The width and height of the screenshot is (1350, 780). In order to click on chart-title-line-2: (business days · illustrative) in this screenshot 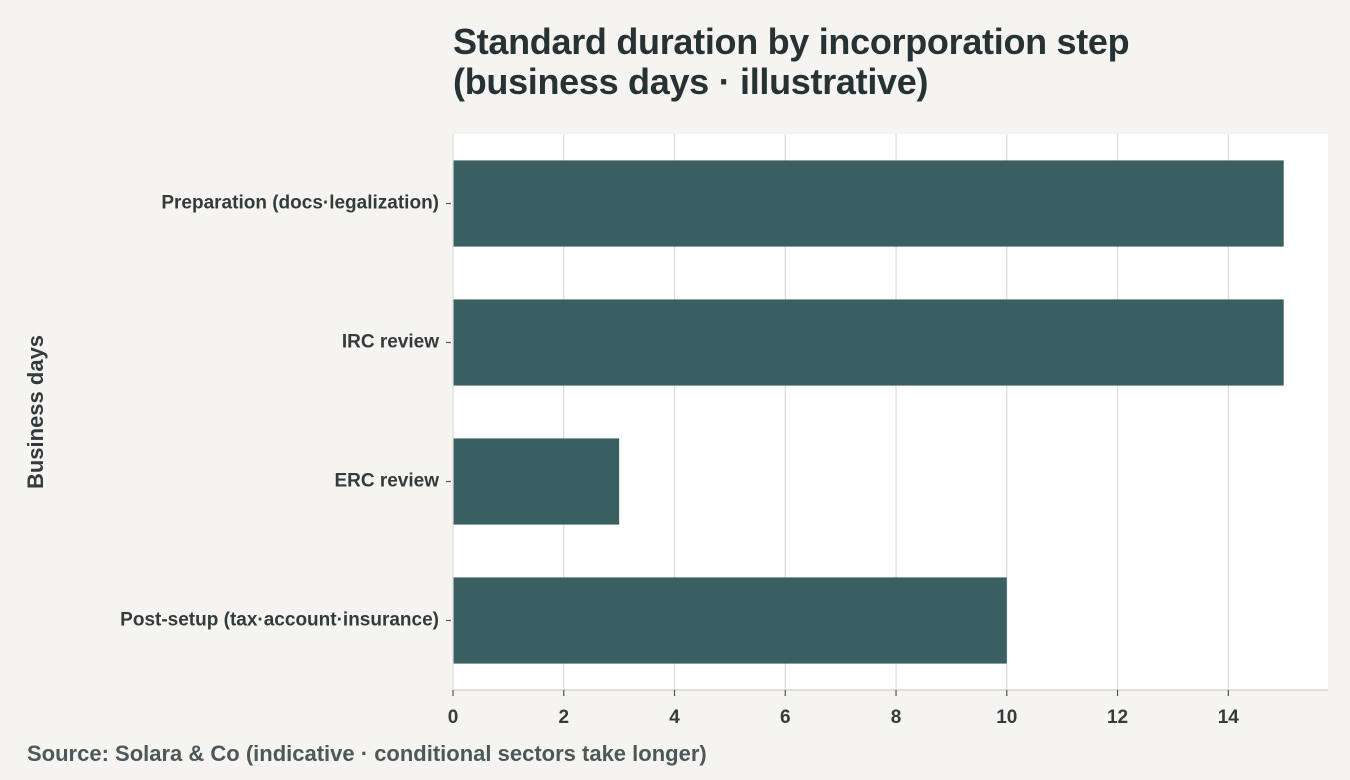, I will do `click(691, 81)`.